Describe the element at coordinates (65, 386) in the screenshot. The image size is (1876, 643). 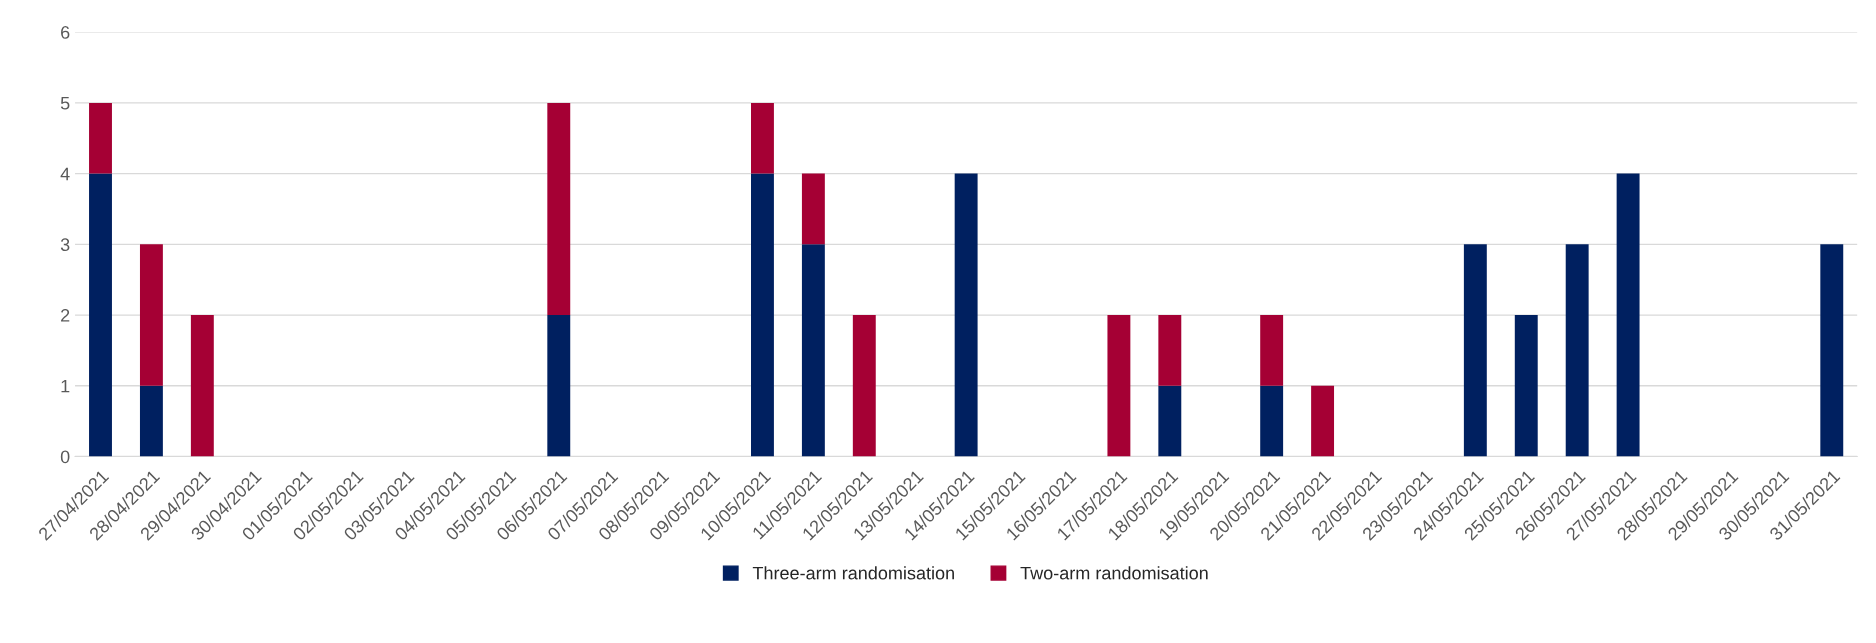
I see `y-tick-label: 1` at that location.